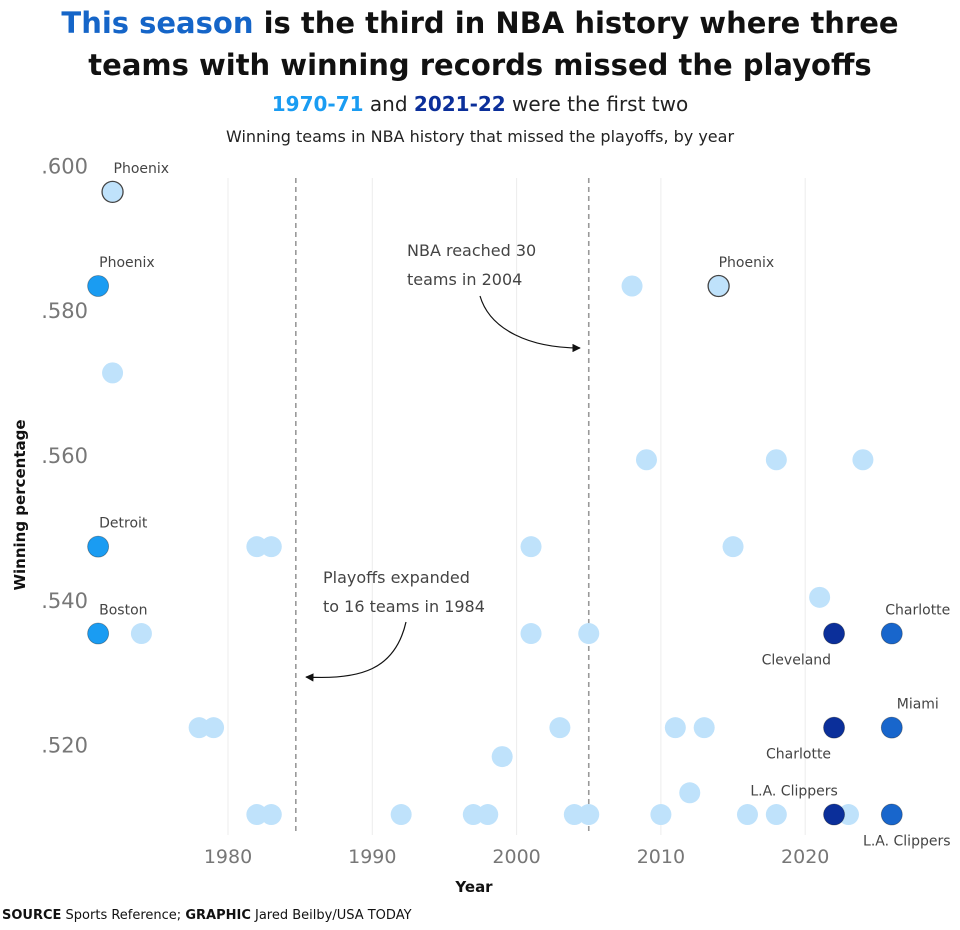 The image size is (960, 930). Describe the element at coordinates (228, 857) in the screenshot. I see `x-tick-label: 1980` at that location.